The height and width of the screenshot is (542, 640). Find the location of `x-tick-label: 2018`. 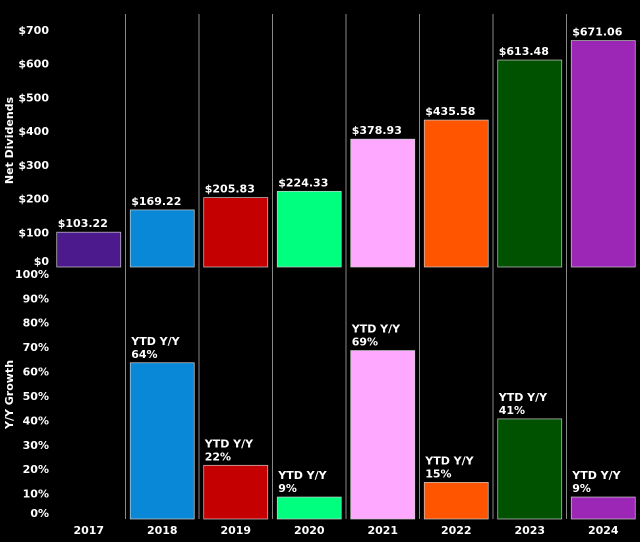

x-tick-label: 2018 is located at coordinates (162, 530).